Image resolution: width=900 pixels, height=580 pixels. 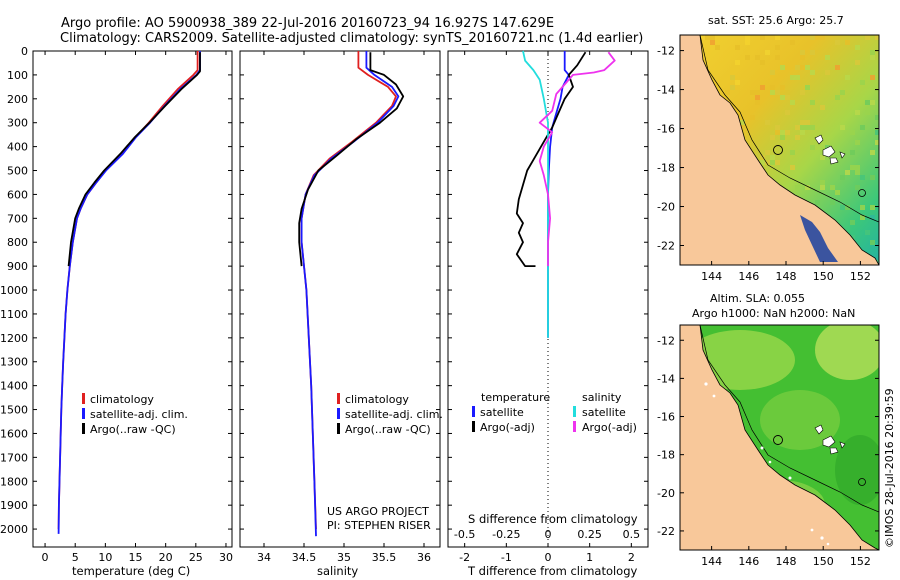 What do you see at coordinates (857, 470) in the screenshot?
I see `sla-low-patch` at bounding box center [857, 470].